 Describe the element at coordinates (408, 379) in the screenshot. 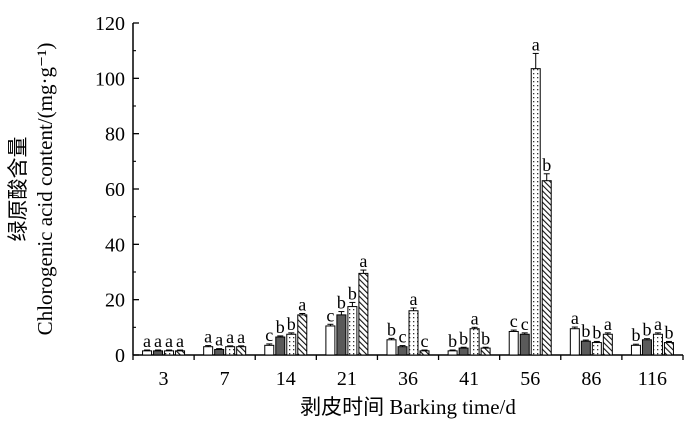

I see `x-tick-label: 36` at that location.